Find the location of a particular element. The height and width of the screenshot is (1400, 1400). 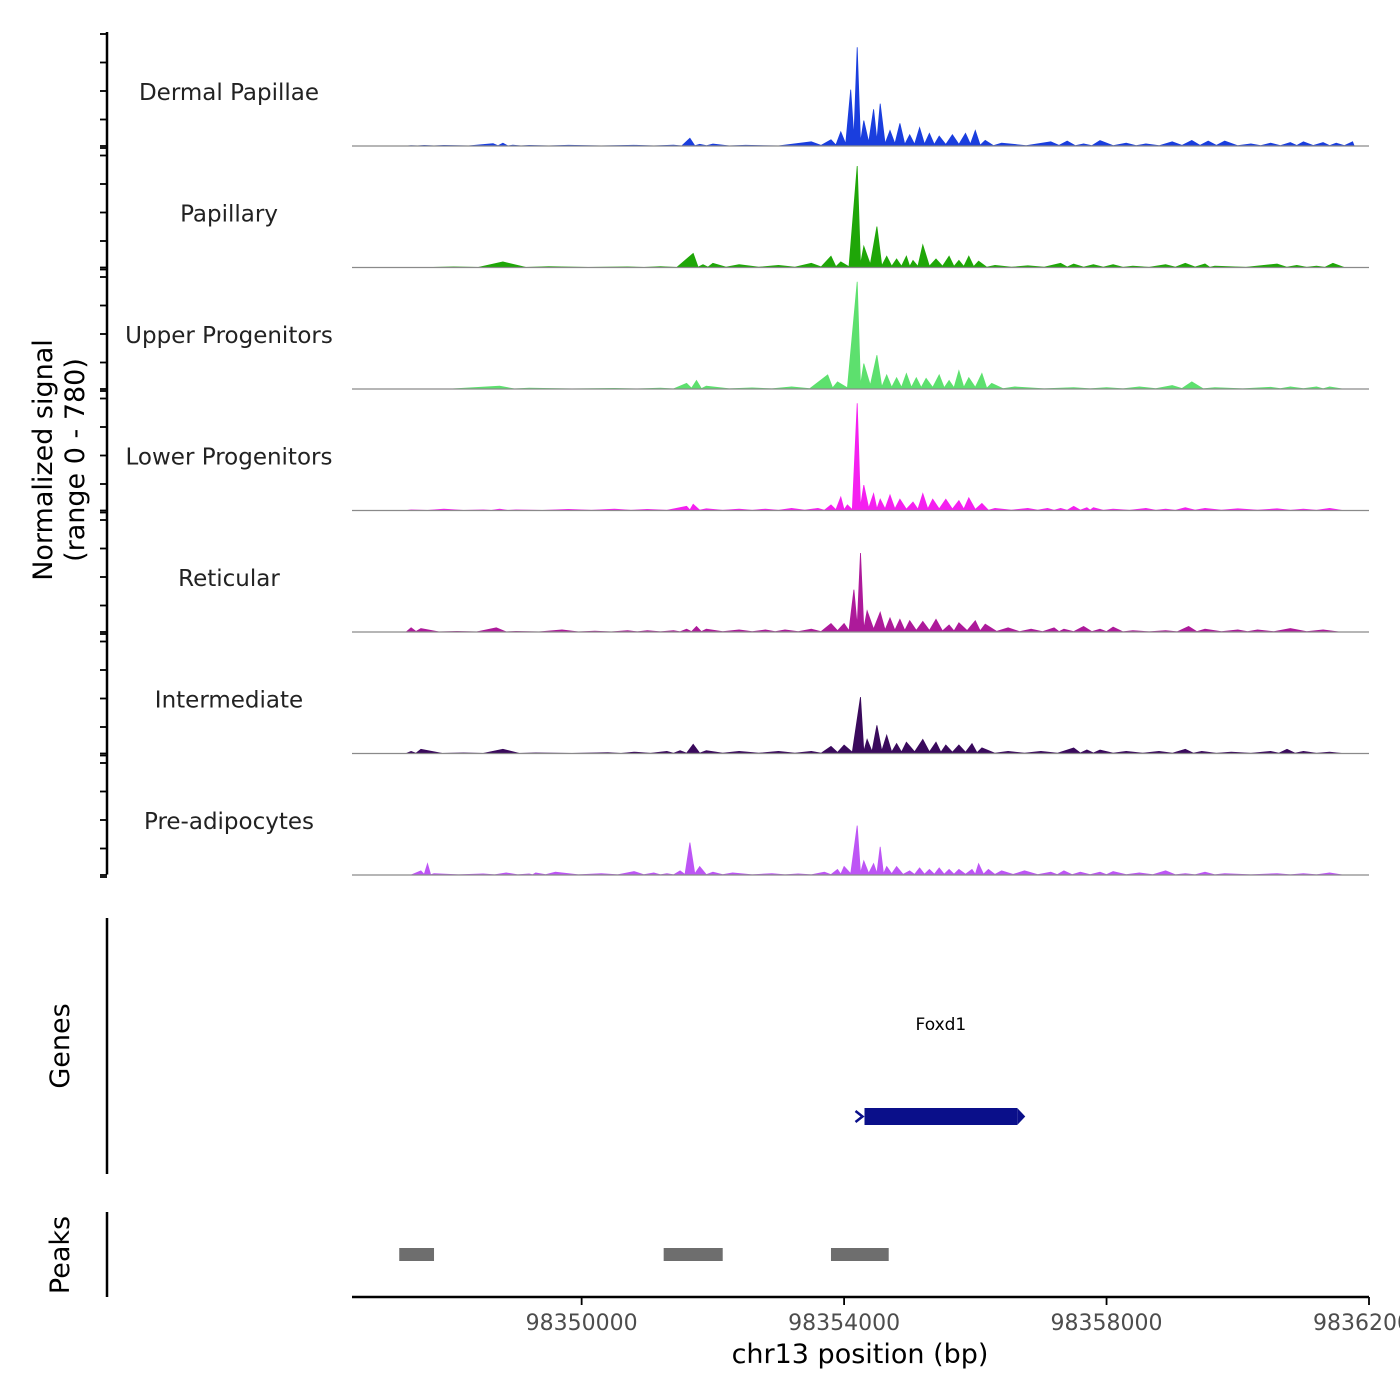

gene-label-1: Foxd1 is located at coordinates (941, 1025).